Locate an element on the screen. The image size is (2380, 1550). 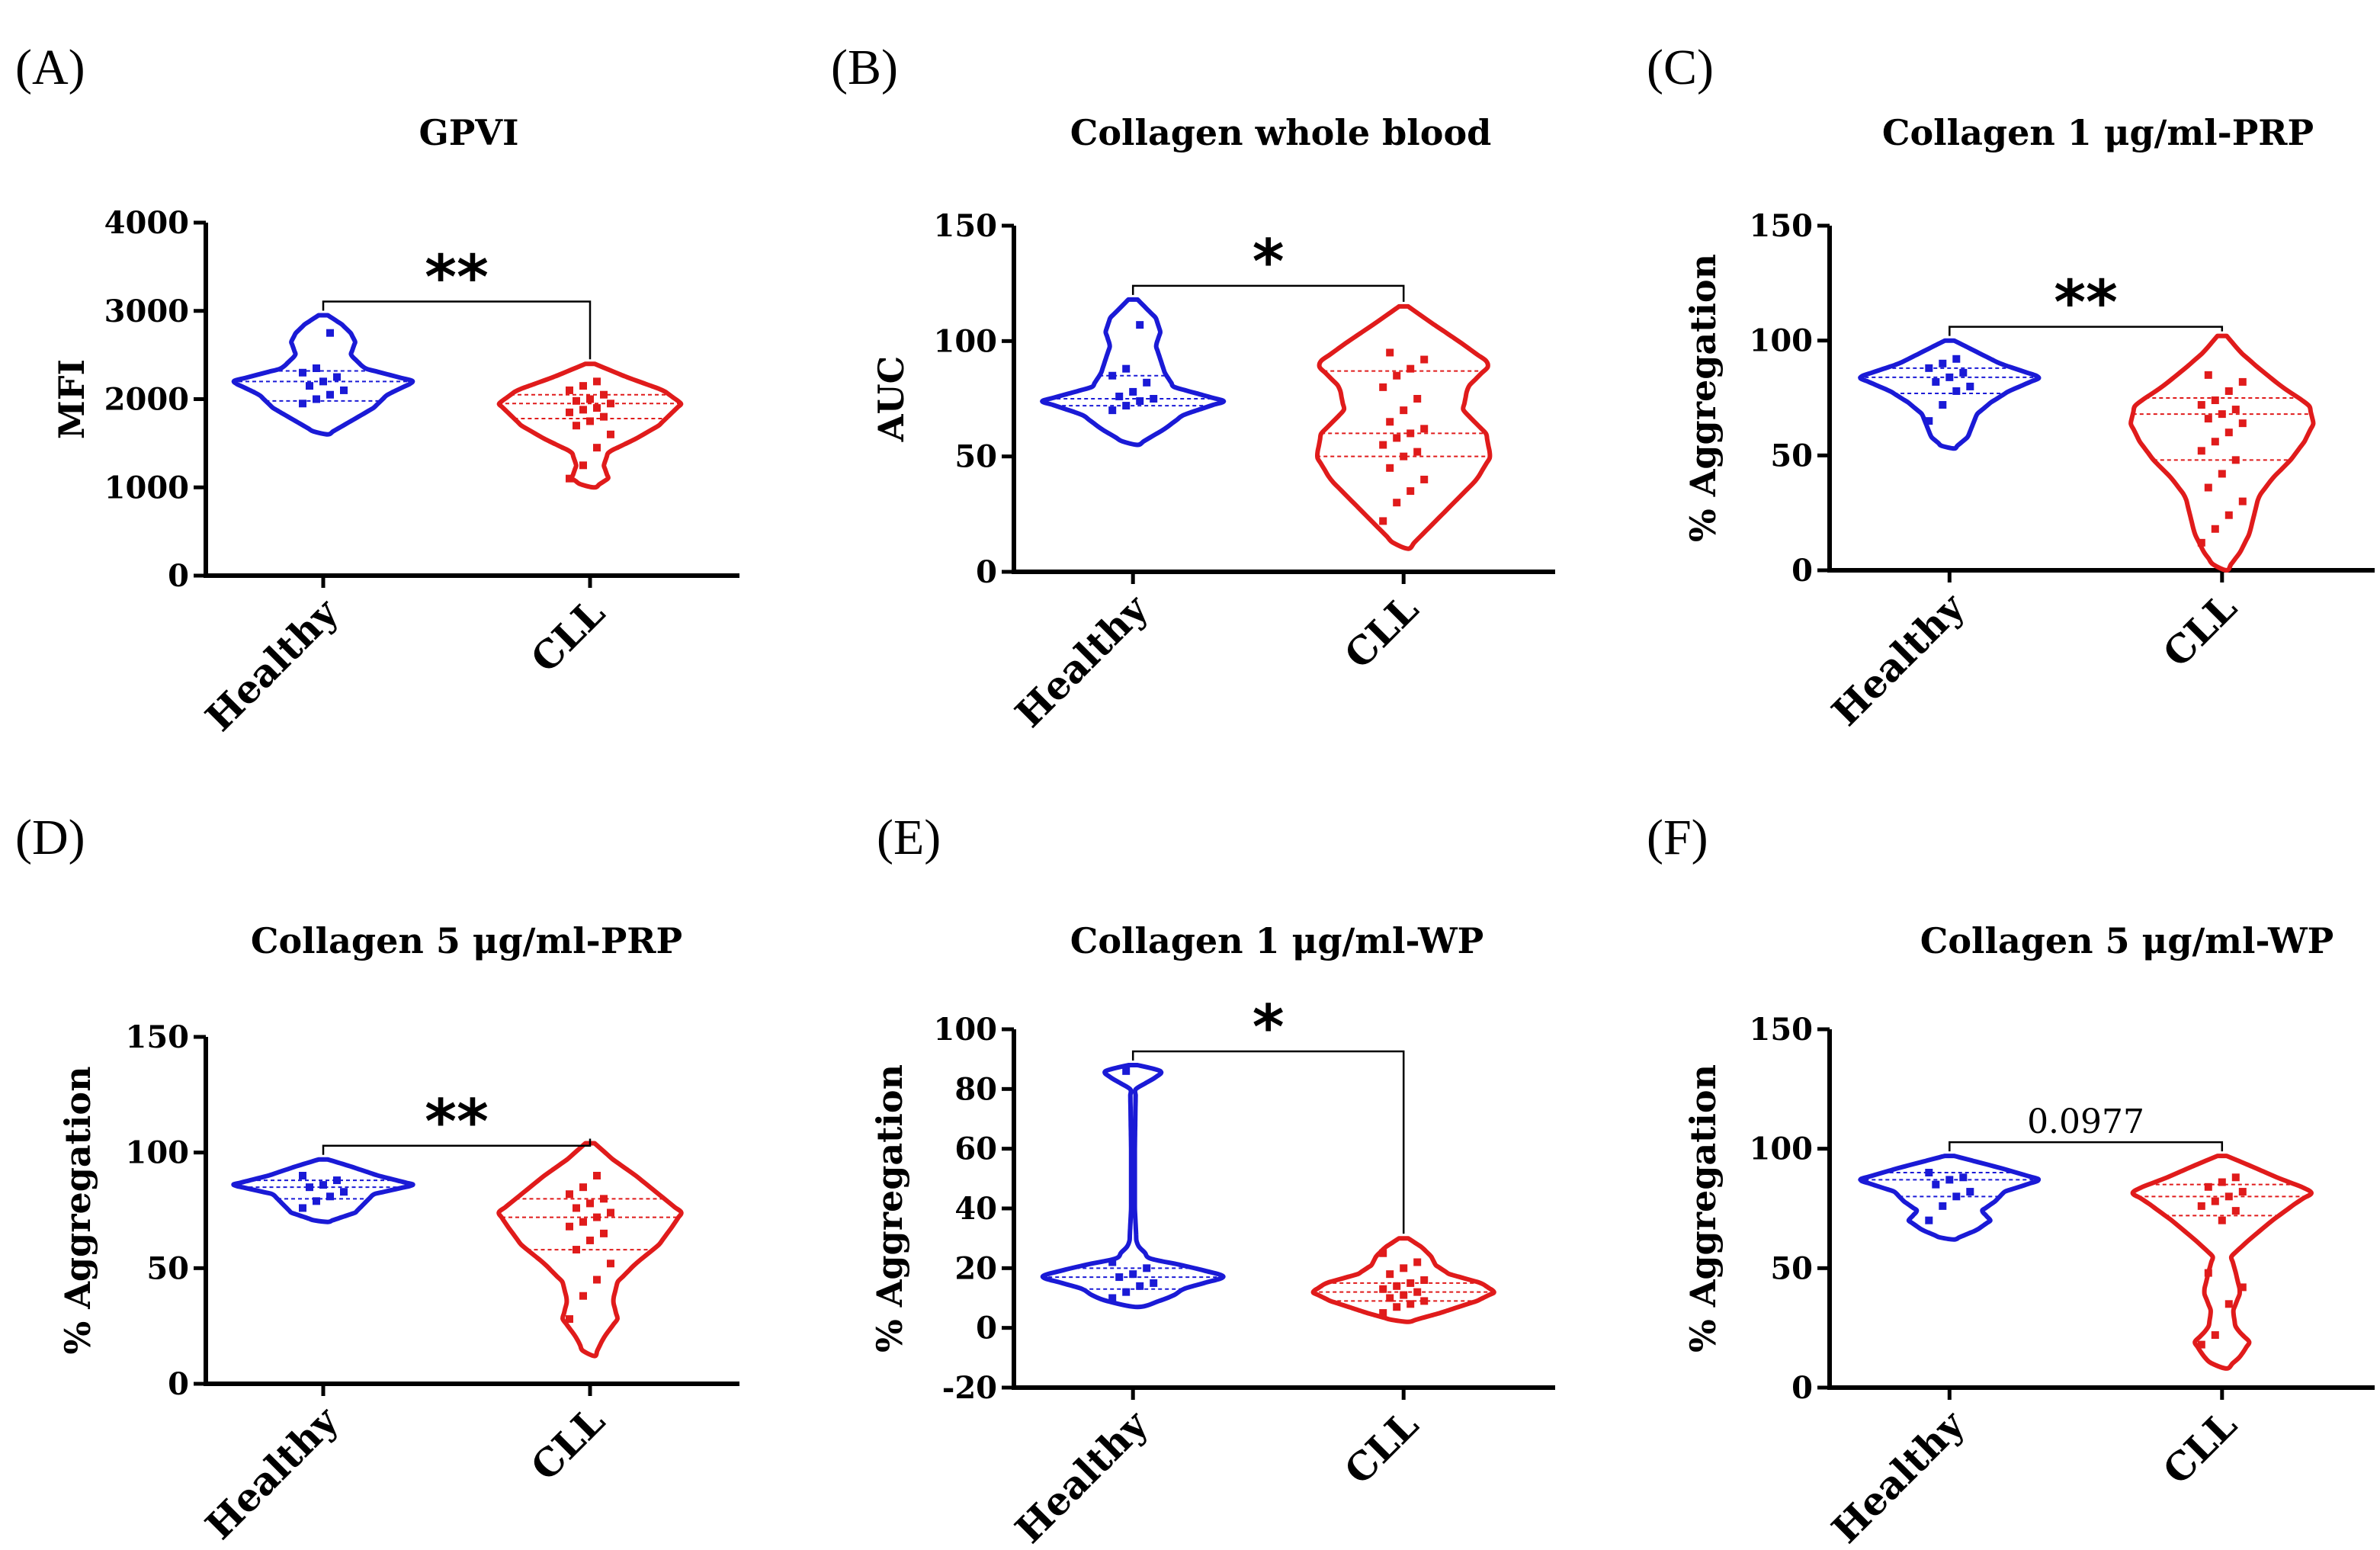
panel-letter: (A) is located at coordinates (50, 67).